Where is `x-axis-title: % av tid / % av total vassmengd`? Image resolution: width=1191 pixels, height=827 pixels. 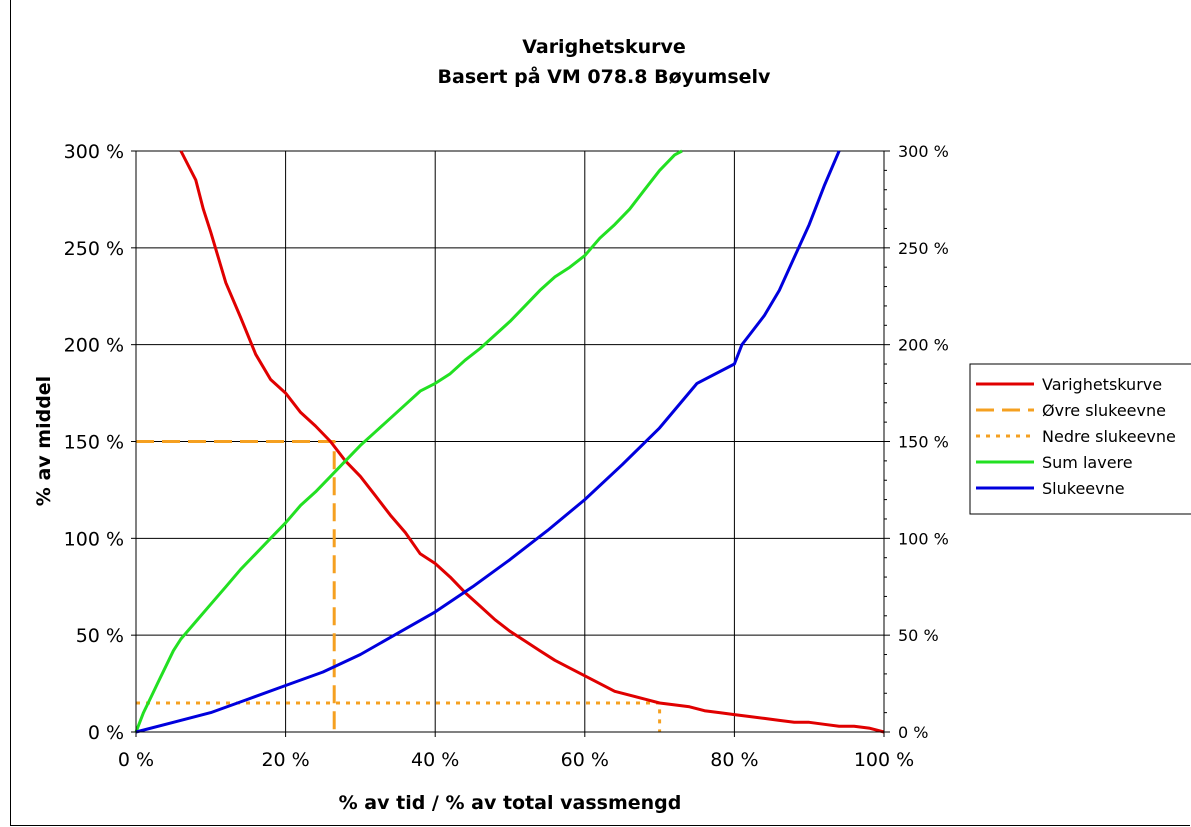
x-axis-title: % av tid / % av total vassmengd is located at coordinates (510, 803).